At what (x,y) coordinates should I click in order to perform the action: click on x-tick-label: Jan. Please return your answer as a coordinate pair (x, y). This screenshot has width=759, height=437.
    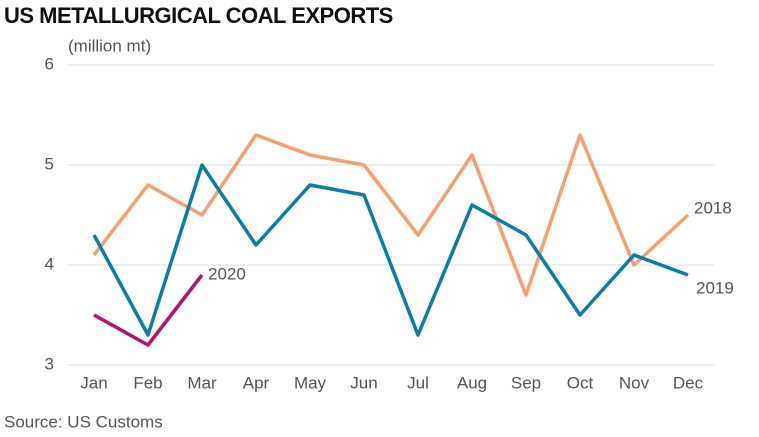
    Looking at the image, I should click on (93, 382).